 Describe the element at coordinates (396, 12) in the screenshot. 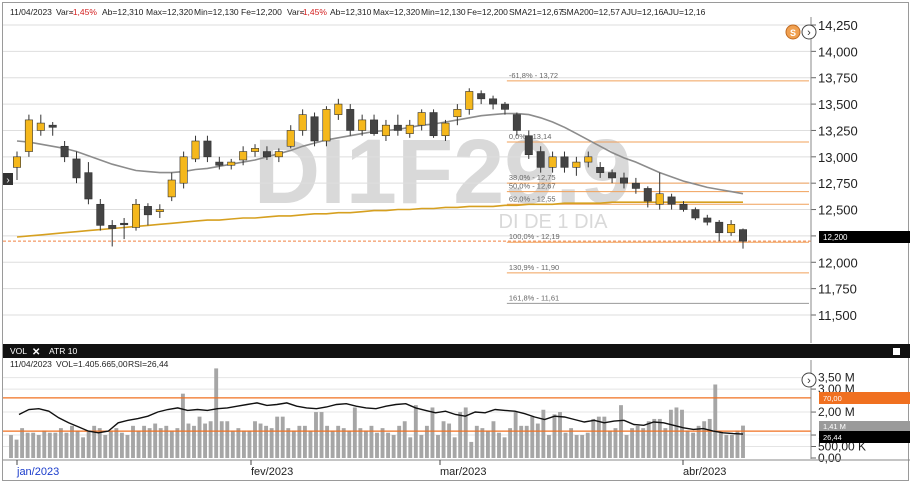

I see `header-max2: Max=12,320` at that location.